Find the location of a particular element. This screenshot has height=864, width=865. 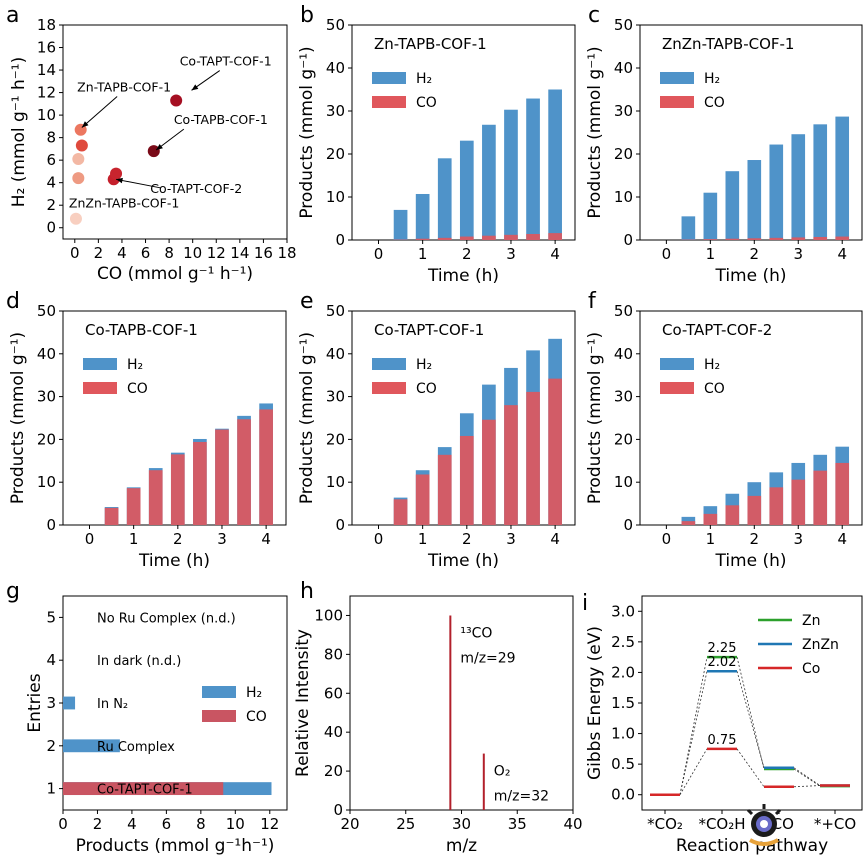

y-tick-label: 1 is located at coordinates (51, 789).